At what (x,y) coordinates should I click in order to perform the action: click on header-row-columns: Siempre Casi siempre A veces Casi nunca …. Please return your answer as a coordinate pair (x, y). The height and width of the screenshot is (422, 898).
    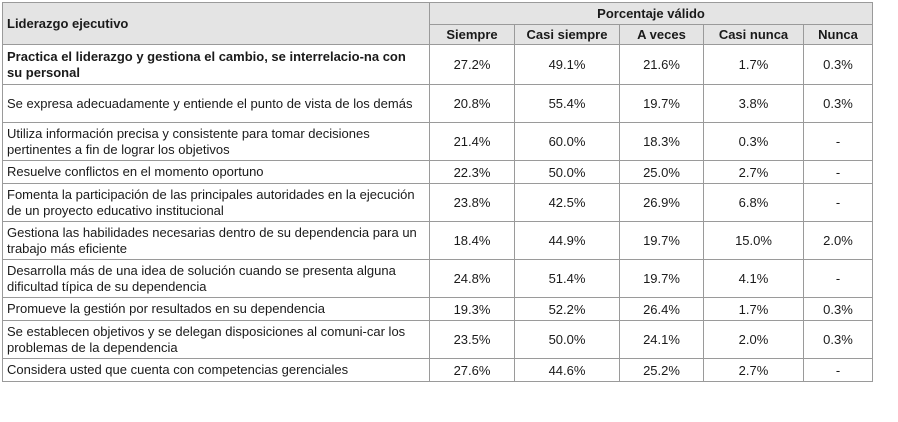
    Looking at the image, I should click on (438, 34).